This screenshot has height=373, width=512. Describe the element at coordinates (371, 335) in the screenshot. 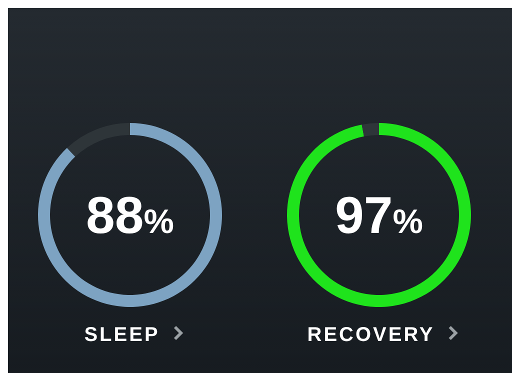

I see `text: RECOVERY` at that location.